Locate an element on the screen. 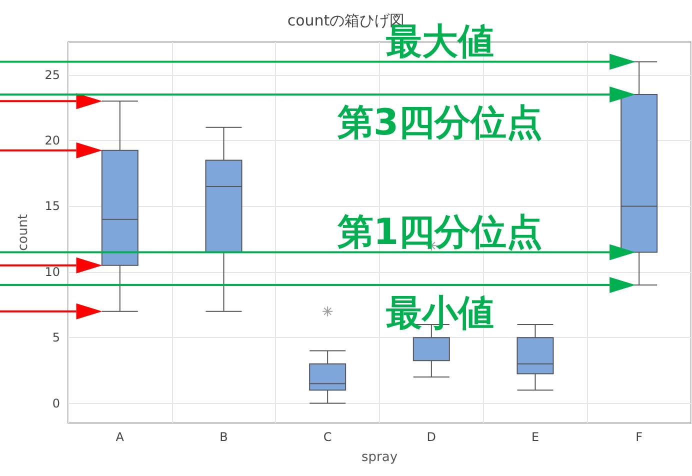  ref-line-label: 最小値 is located at coordinates (440, 313).